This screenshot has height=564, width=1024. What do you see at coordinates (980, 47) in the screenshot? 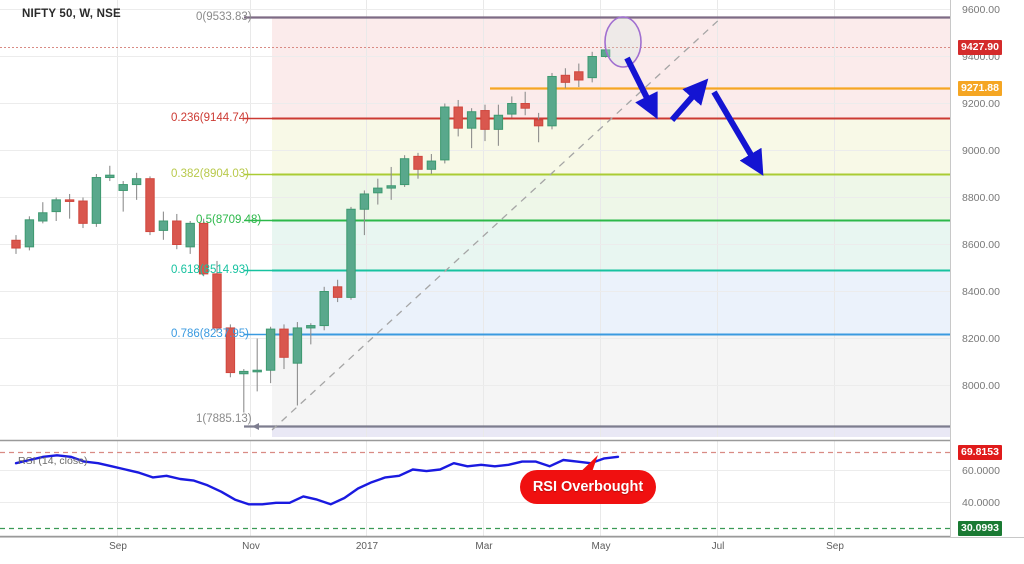
I see `last-price-tag: 9427.90` at bounding box center [980, 47].